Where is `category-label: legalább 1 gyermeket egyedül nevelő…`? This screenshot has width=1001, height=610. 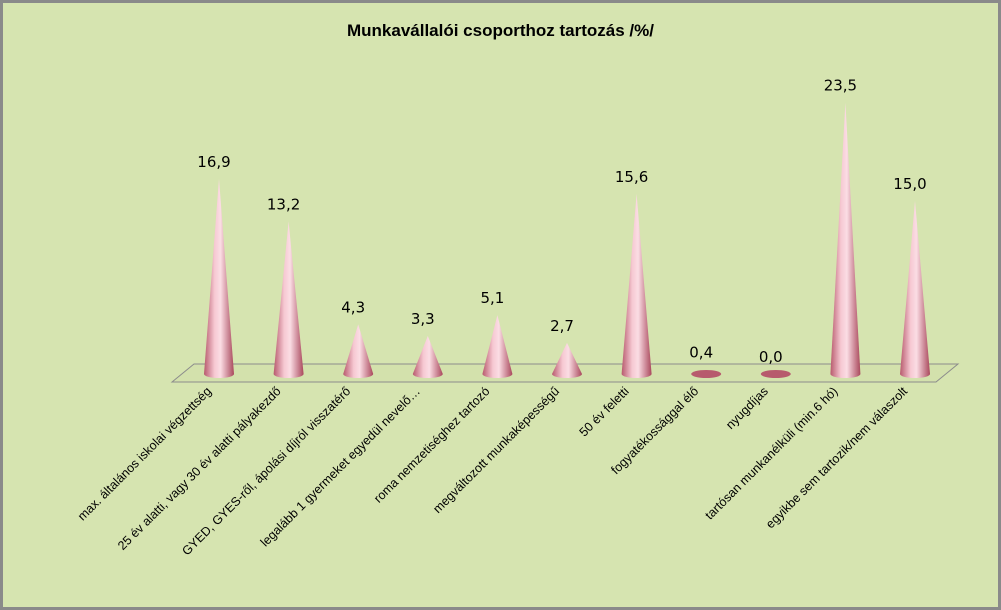 category-label: legalább 1 gyermeket egyedül nevelő… is located at coordinates (340, 466).